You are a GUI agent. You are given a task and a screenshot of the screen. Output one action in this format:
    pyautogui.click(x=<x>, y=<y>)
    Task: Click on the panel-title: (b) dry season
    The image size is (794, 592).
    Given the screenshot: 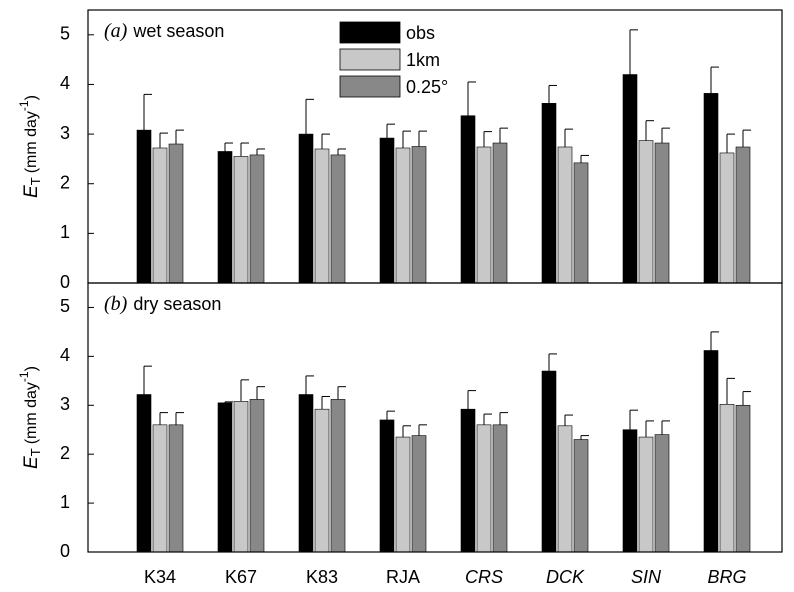 What is the action you would take?
    pyautogui.click(x=162, y=304)
    